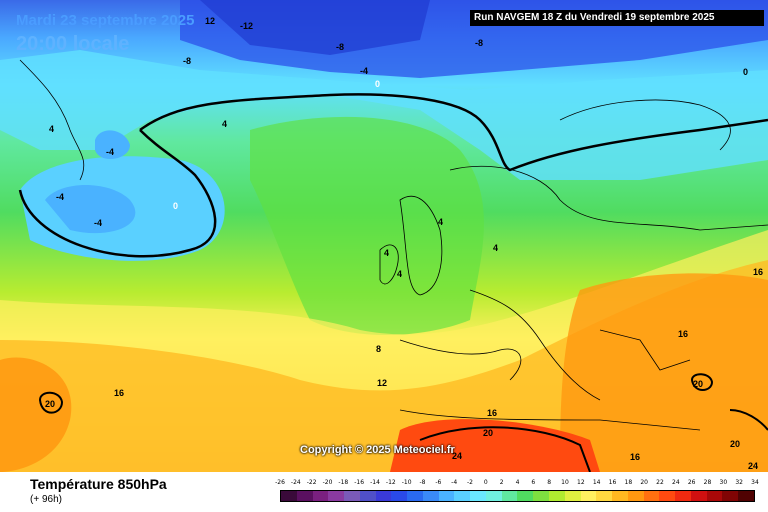 The width and height of the screenshot is (768, 512). Describe the element at coordinates (533, 482) in the screenshot. I see `color-scale-label: 6` at that location.